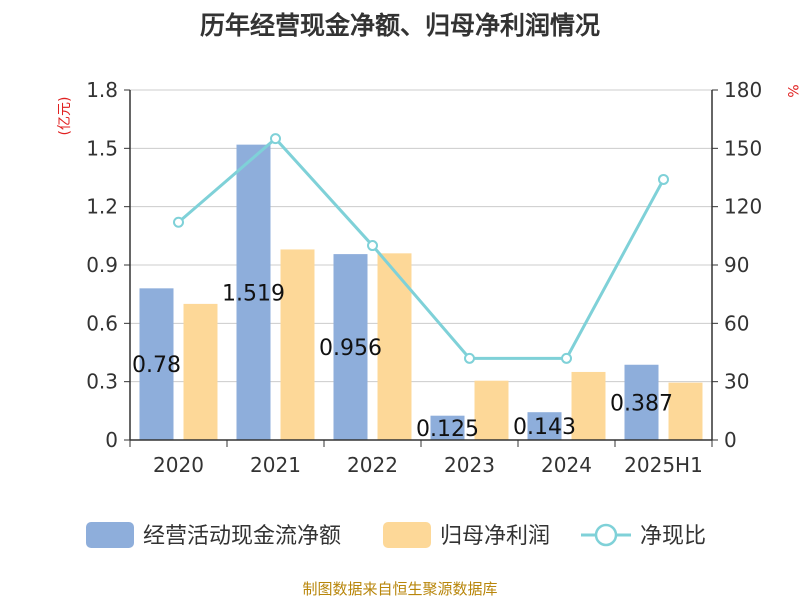  I want to click on y-left-tick-label: 0.3, so click(102, 382).